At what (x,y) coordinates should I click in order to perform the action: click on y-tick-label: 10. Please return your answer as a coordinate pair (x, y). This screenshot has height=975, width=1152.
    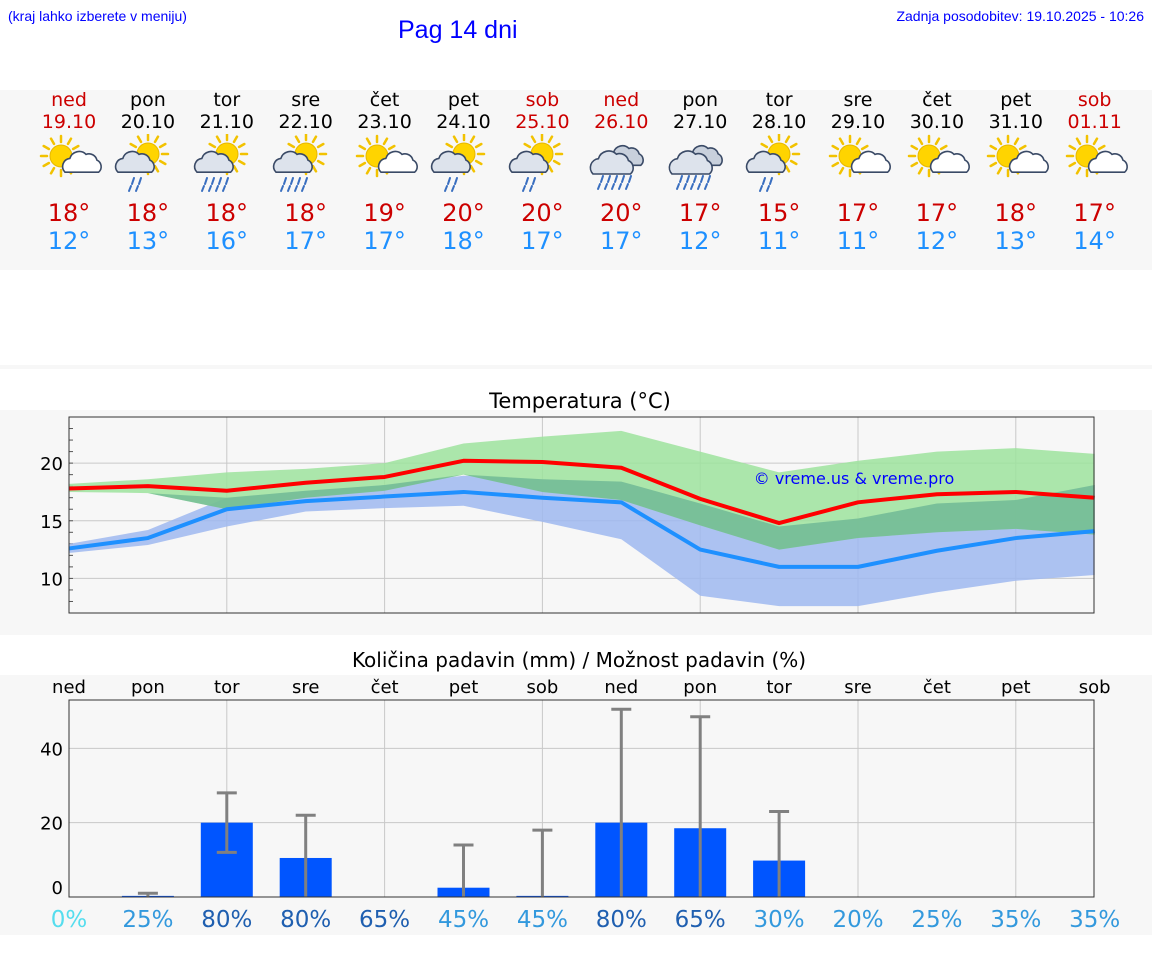
    Looking at the image, I should click on (51, 579).